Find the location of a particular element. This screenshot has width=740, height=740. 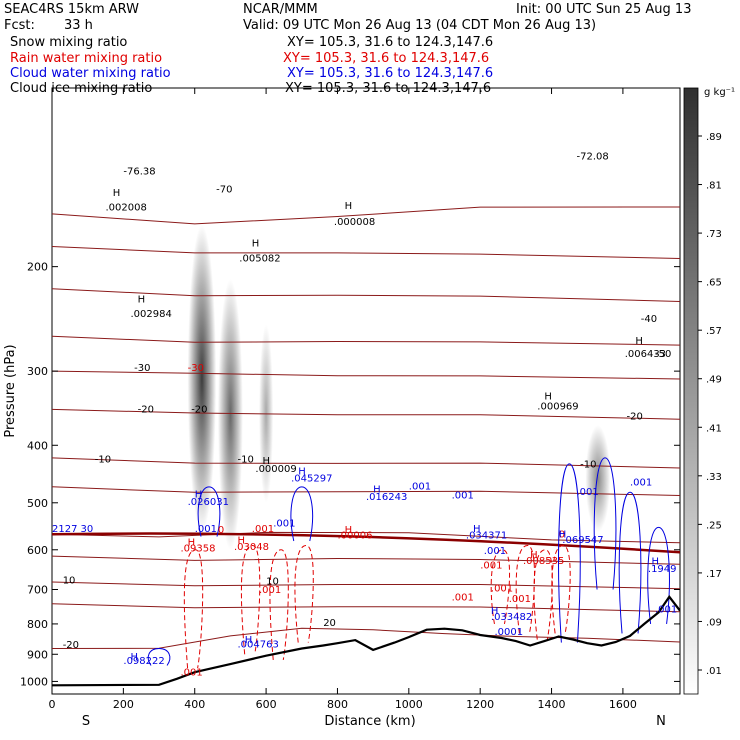

annotation-26: .000009 is located at coordinates (275, 469).